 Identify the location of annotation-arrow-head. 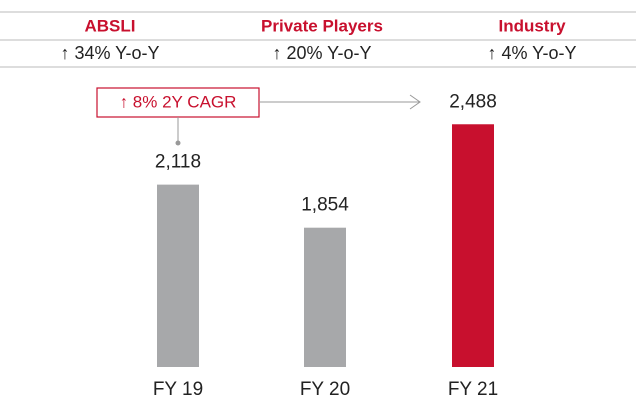
(415, 102).